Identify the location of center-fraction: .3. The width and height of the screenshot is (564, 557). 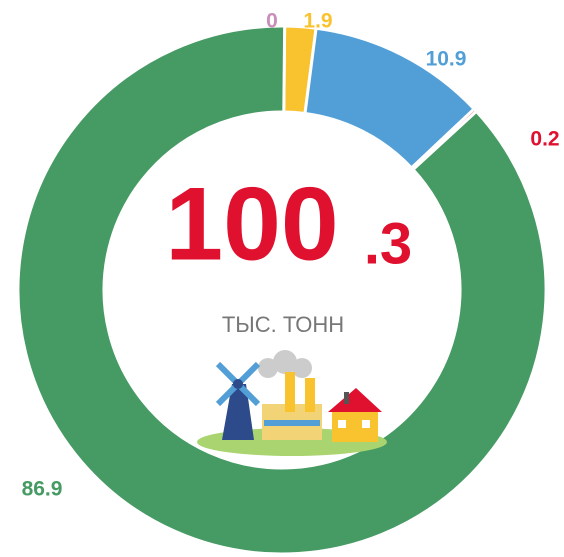
(388, 243).